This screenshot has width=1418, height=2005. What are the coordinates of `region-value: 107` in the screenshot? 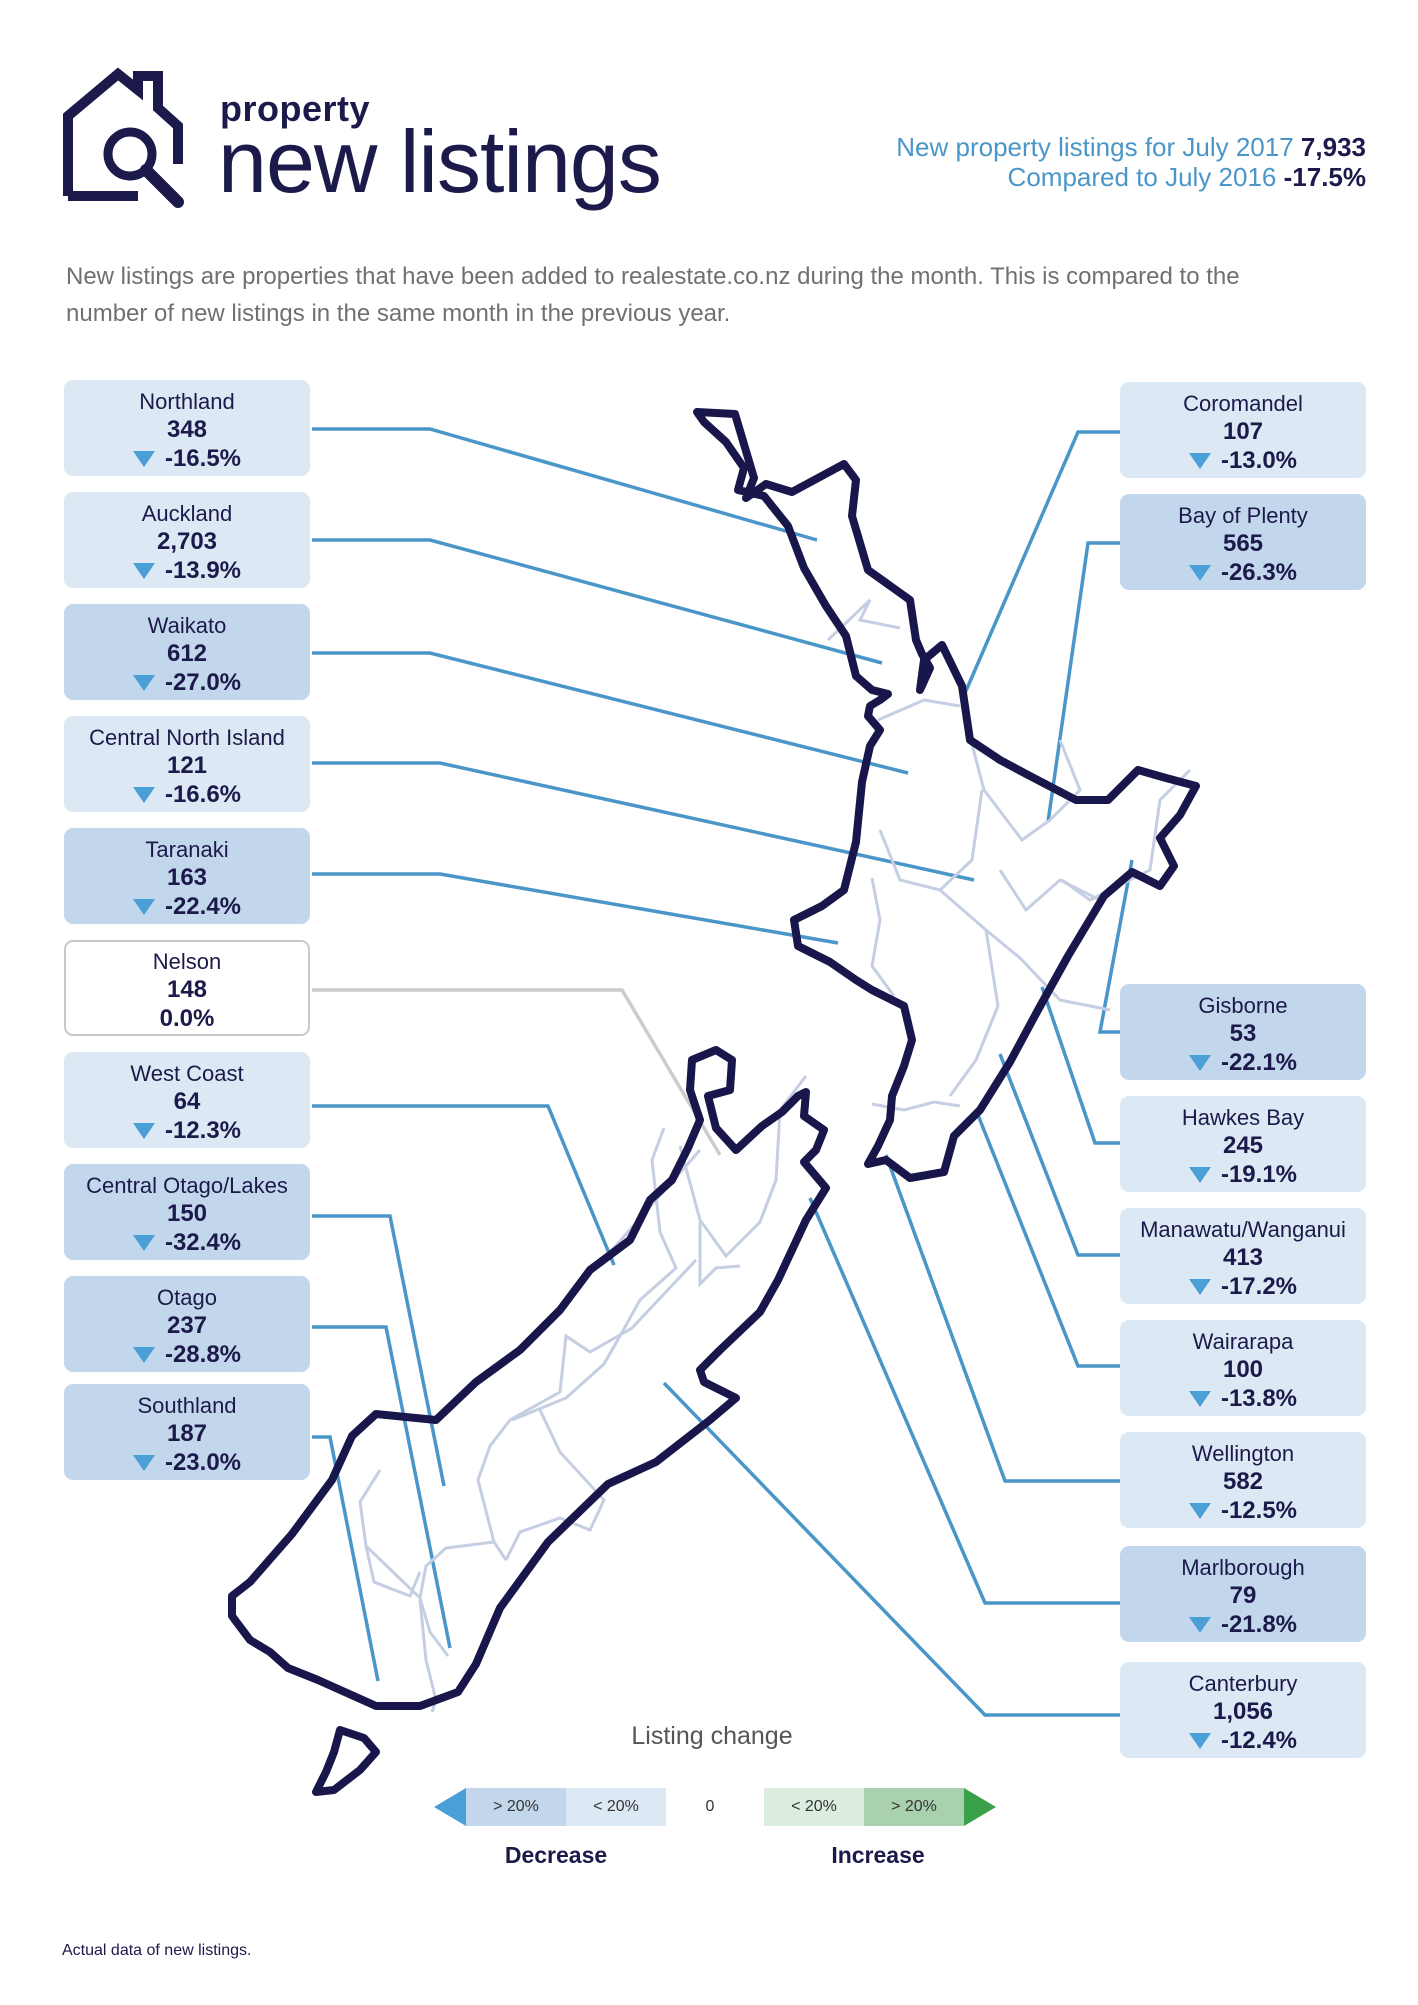 It's located at (1243, 431).